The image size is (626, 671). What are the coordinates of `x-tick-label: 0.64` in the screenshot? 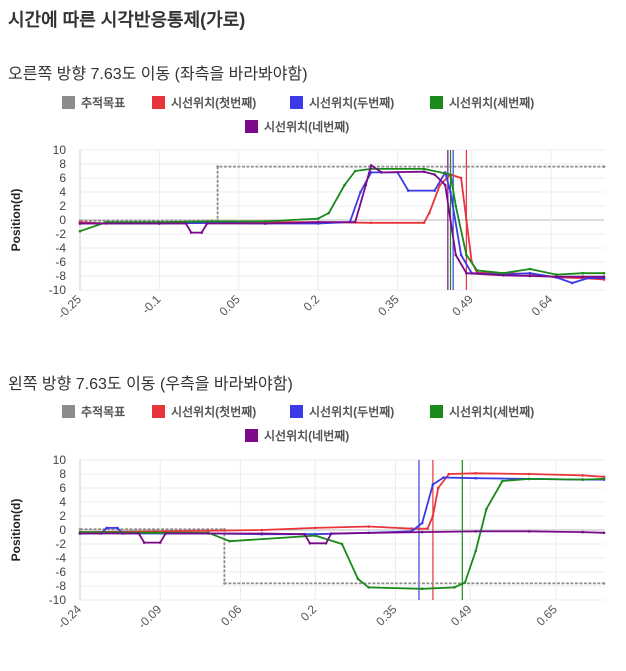 It's located at (542, 305).